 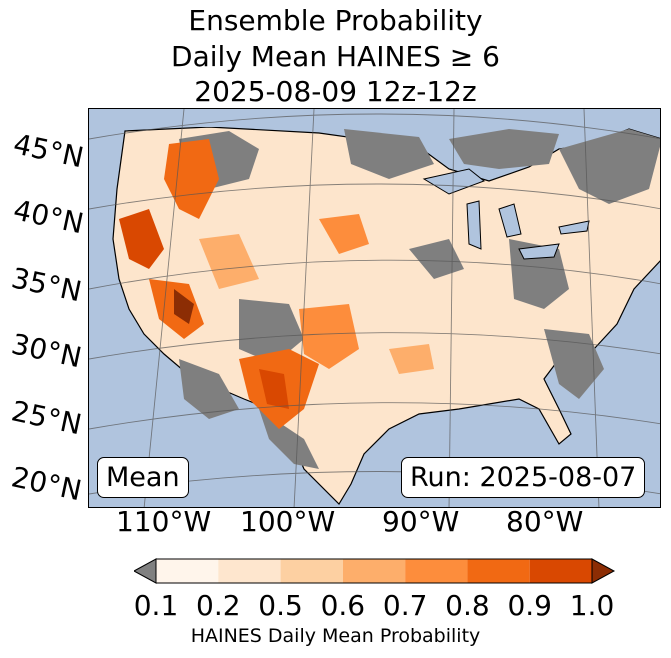 I want to click on lat-label-35: 35°N, so click(x=46, y=285).